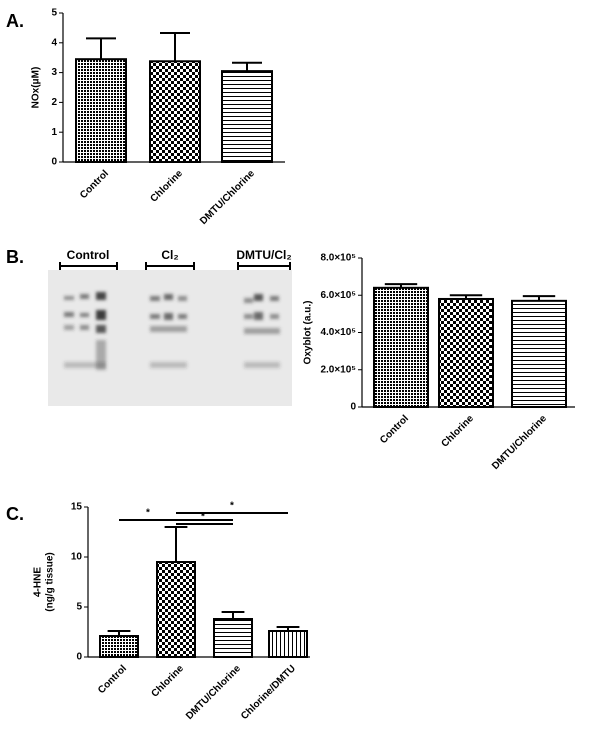  Describe the element at coordinates (54, 132) in the screenshot. I see `y-tick-label: 1` at that location.